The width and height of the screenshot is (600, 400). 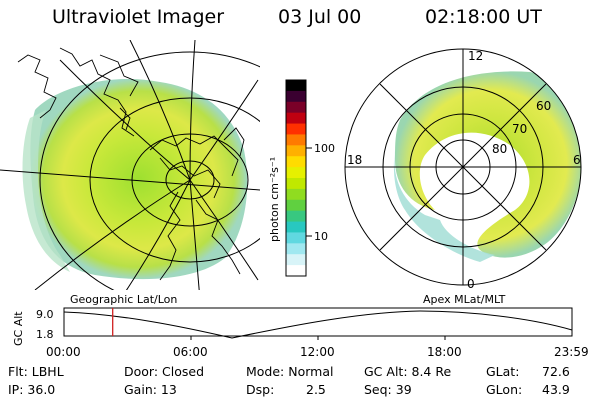 I want to click on mlat-label-70: 70, so click(x=519, y=129).